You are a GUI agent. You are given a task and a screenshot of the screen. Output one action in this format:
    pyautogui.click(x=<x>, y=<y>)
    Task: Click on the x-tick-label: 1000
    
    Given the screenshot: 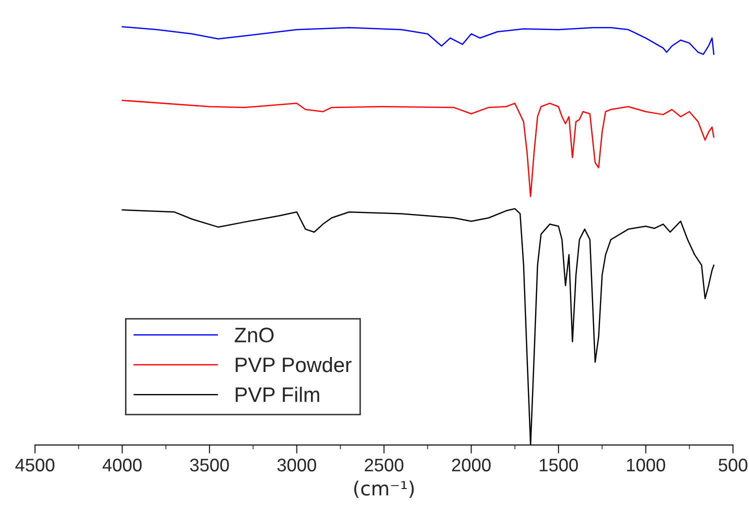 What is the action you would take?
    pyautogui.click(x=646, y=465)
    